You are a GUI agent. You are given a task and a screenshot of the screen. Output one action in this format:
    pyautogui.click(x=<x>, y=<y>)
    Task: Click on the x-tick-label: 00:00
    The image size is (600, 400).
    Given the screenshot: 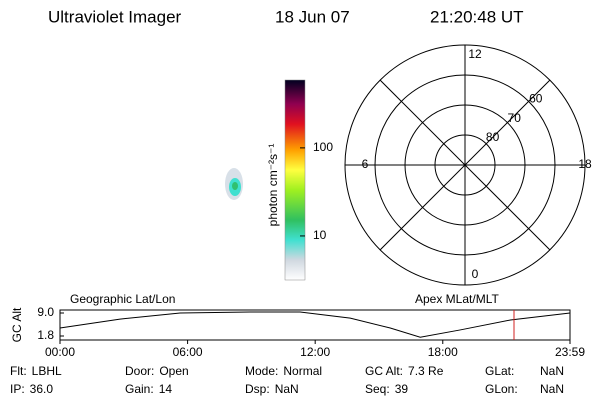 What is the action you would take?
    pyautogui.click(x=60, y=352)
    